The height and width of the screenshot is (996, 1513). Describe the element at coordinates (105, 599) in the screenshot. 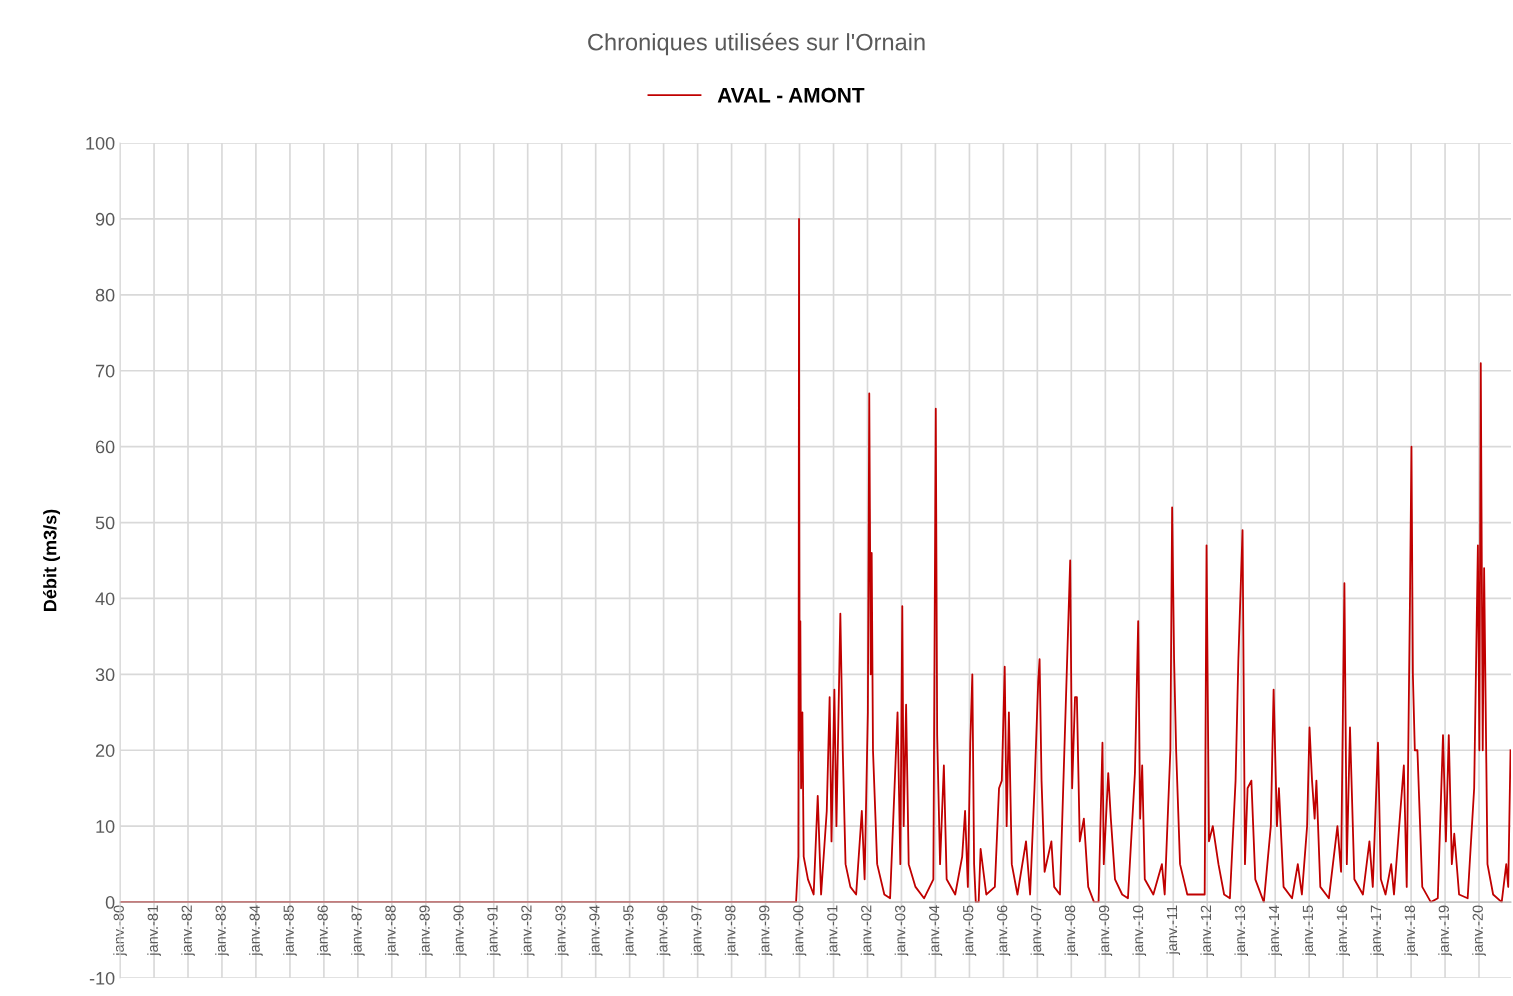

I see `y-tick-label: 40` at that location.